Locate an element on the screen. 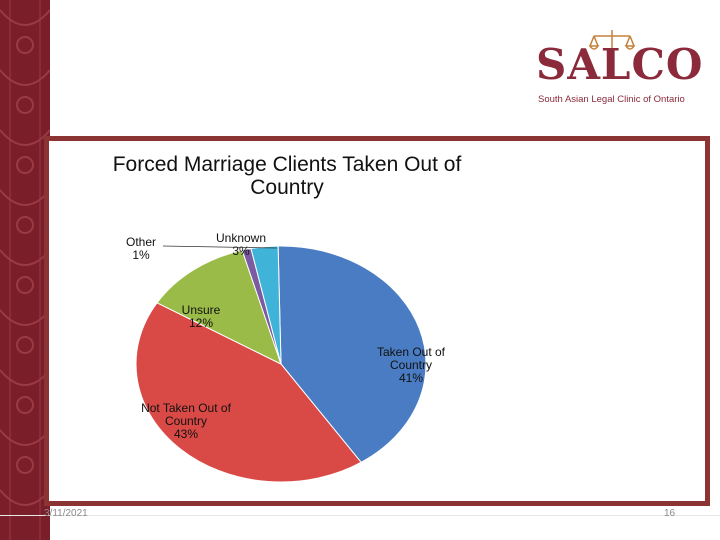  pie-label-other: Other 1% is located at coordinates (141, 248).